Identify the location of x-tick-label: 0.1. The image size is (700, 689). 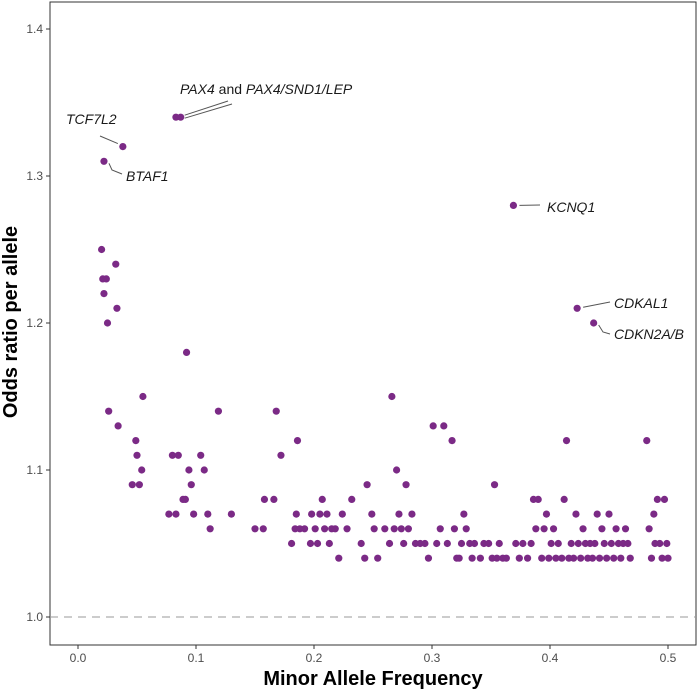
(196, 658).